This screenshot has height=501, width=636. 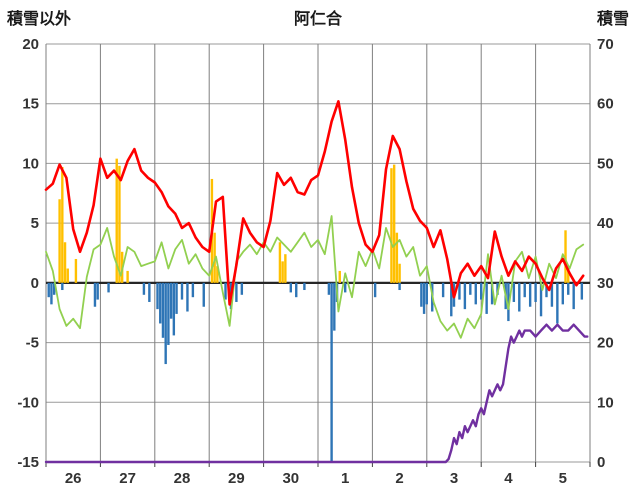 What do you see at coordinates (127, 478) in the screenshot?
I see `svg-text: 27` at bounding box center [127, 478].